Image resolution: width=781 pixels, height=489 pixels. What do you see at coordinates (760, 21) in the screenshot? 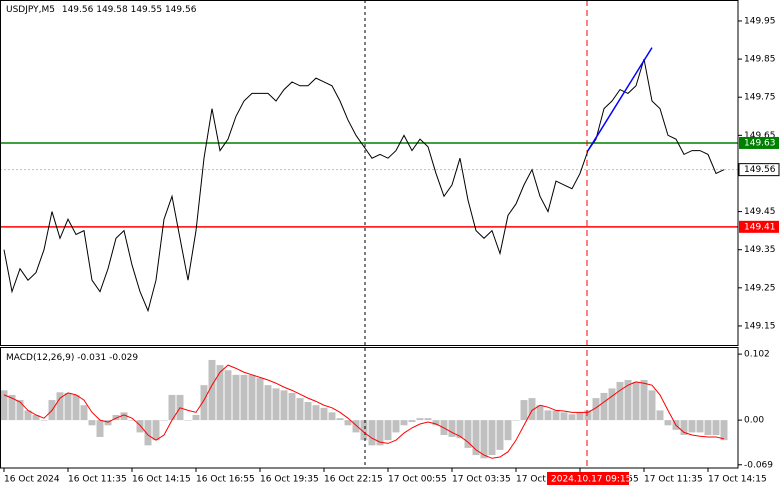
I see `y-tick-label: 149.95` at bounding box center [760, 21].